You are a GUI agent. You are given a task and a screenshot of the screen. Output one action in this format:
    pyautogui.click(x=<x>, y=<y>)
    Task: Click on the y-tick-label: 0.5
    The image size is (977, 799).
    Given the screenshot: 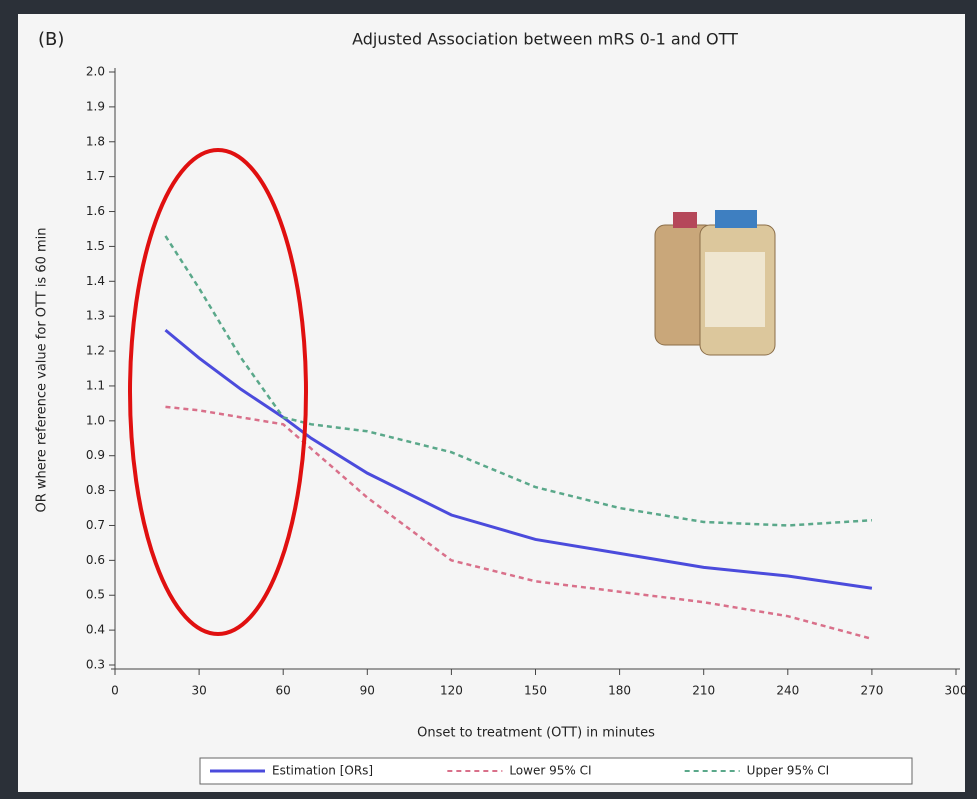 What is the action you would take?
    pyautogui.click(x=95, y=595)
    